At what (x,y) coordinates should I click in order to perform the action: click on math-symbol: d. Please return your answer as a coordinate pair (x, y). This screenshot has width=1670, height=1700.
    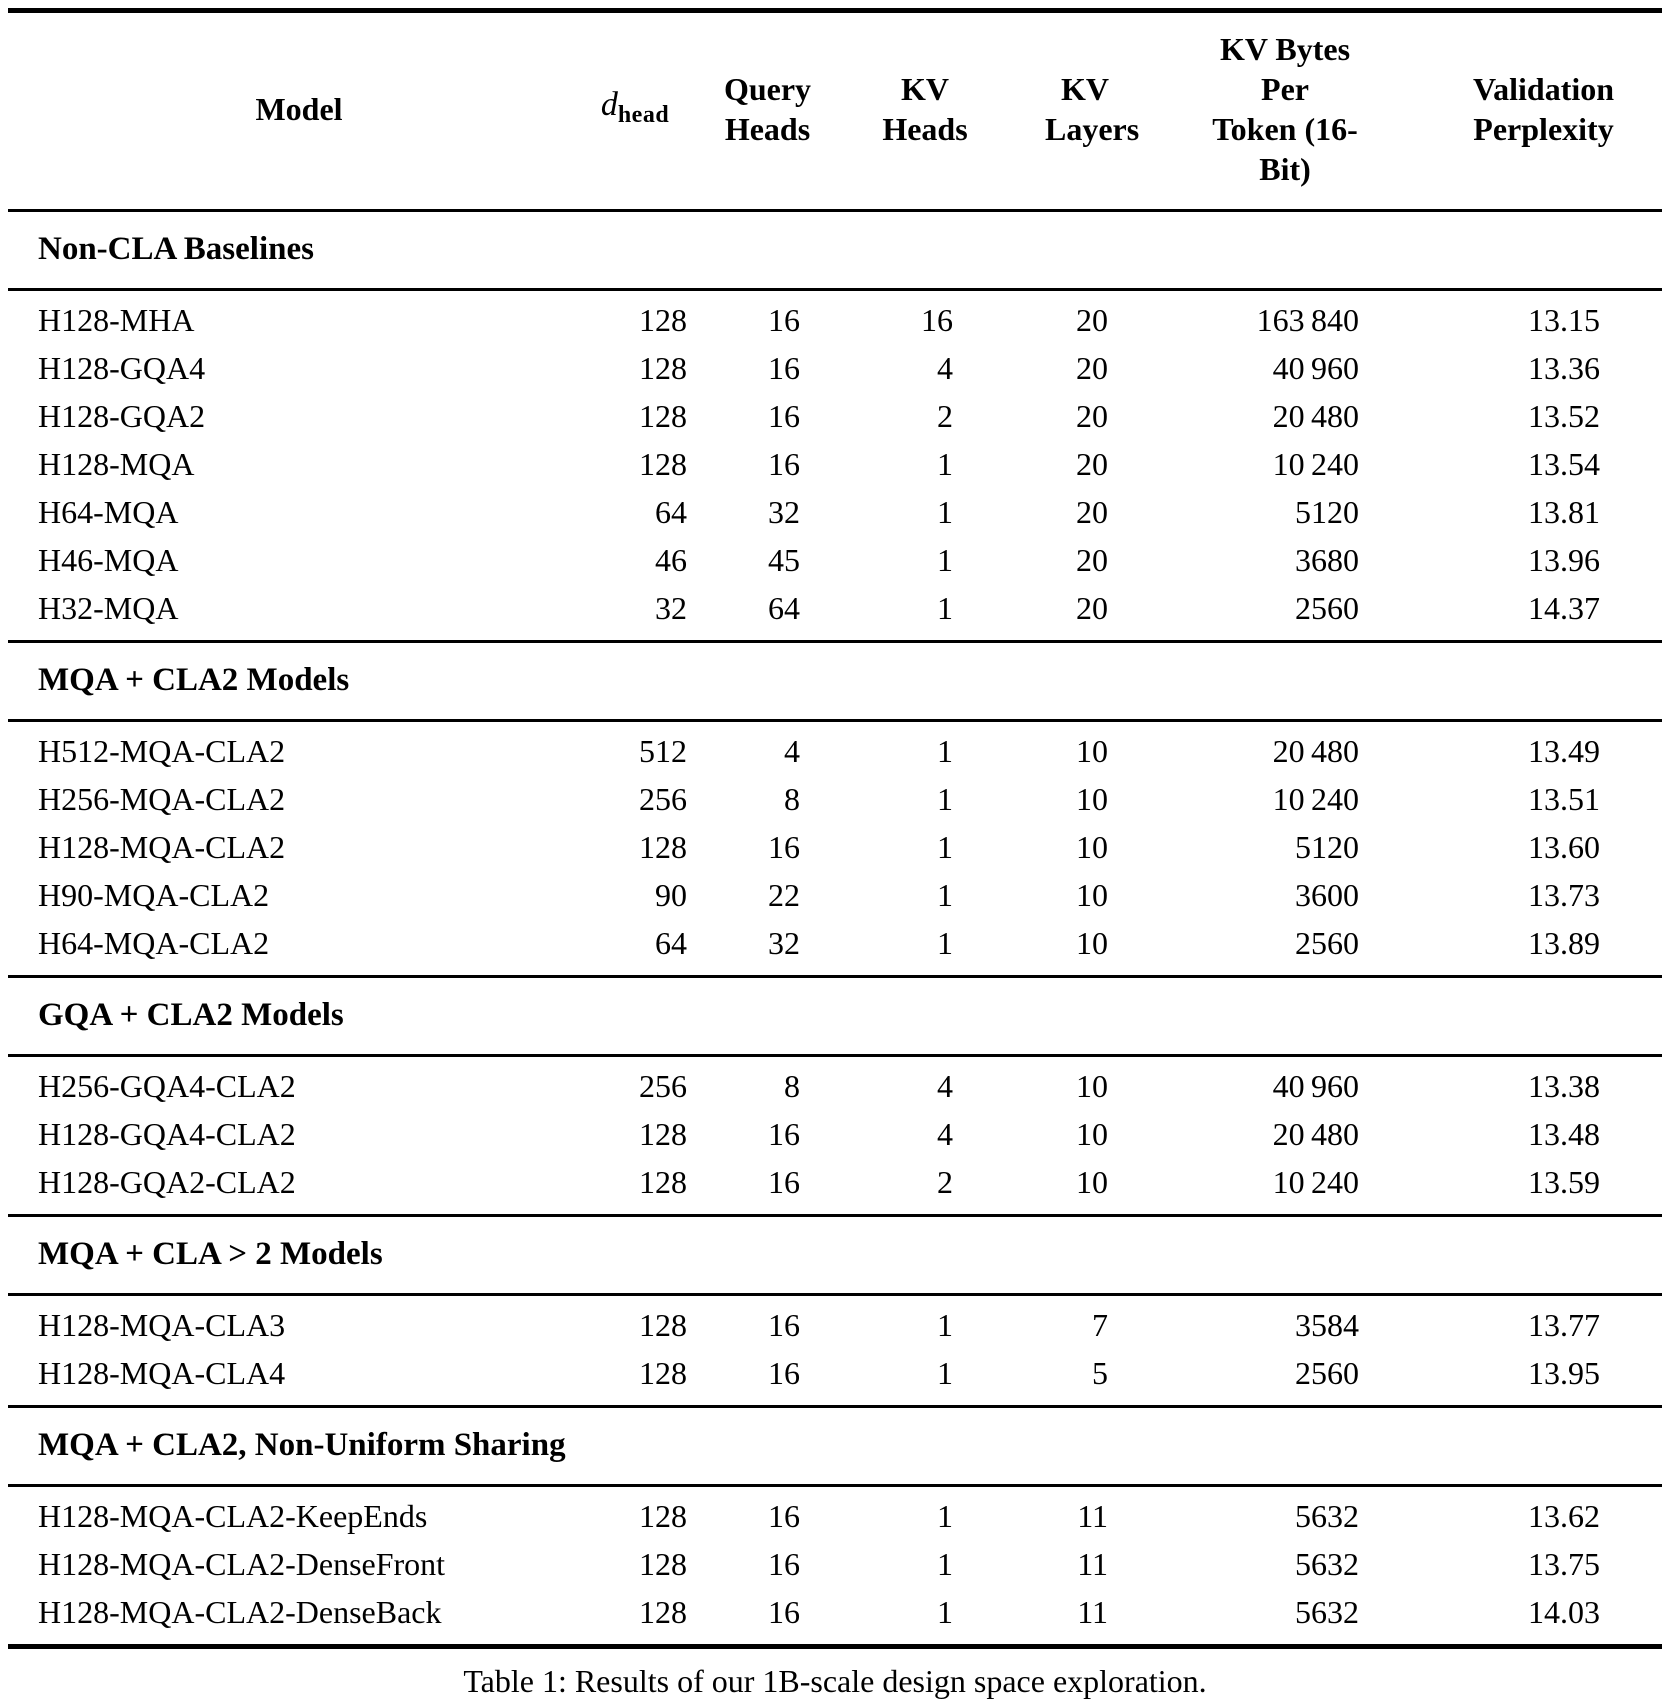
    Looking at the image, I should click on (609, 104).